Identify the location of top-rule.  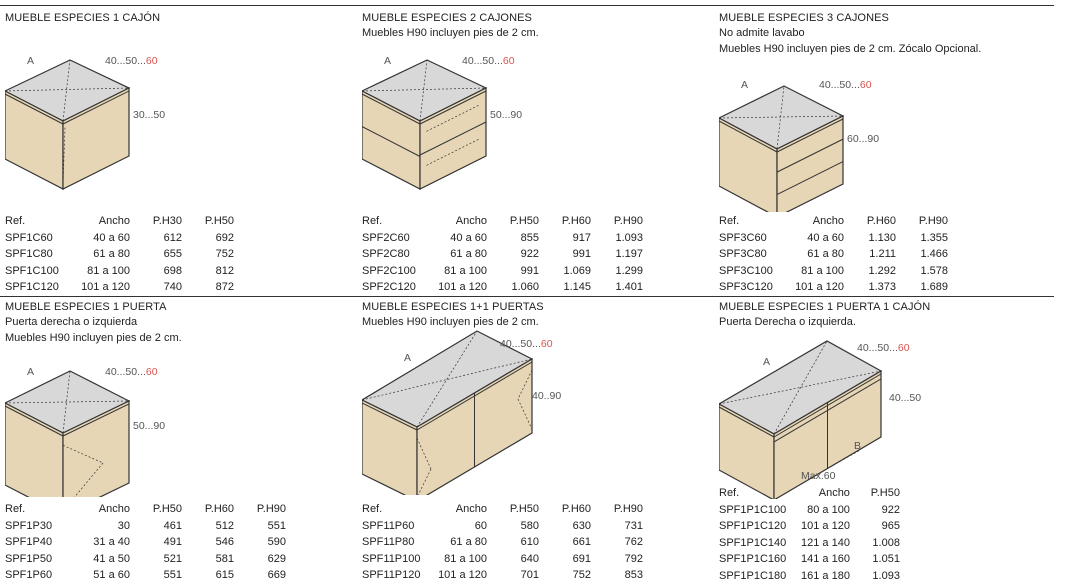
(527, 5).